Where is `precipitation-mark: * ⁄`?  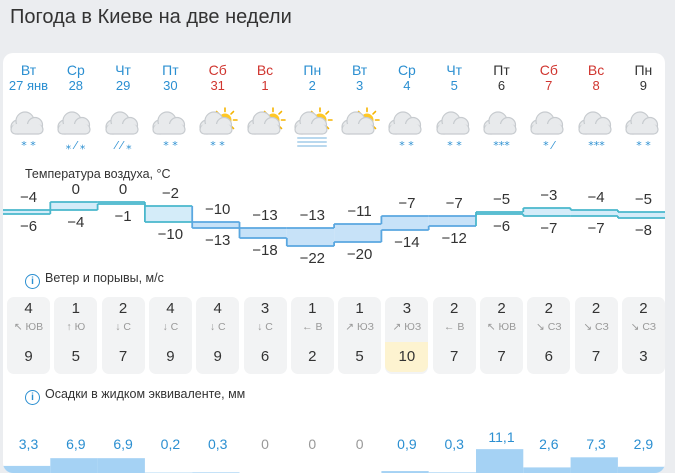 precipitation-mark: * ⁄ is located at coordinates (549, 145).